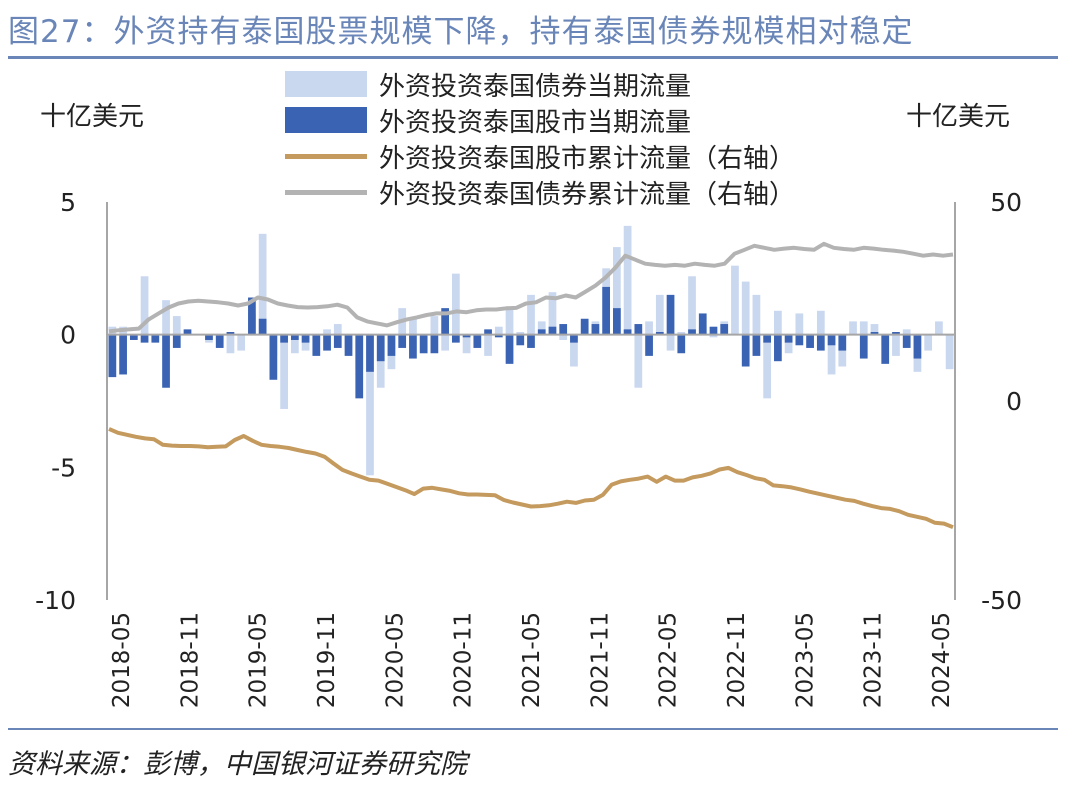  What do you see at coordinates (326, 84) in the screenshot?
I see `legend-swatch-bond-flow` at bounding box center [326, 84].